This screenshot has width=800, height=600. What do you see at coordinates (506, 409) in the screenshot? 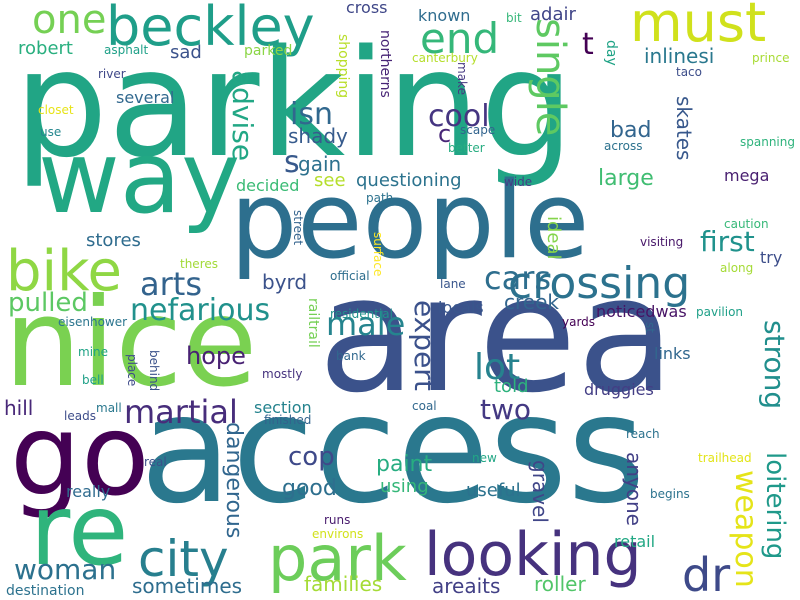
I see `word-two: two` at bounding box center [506, 409].